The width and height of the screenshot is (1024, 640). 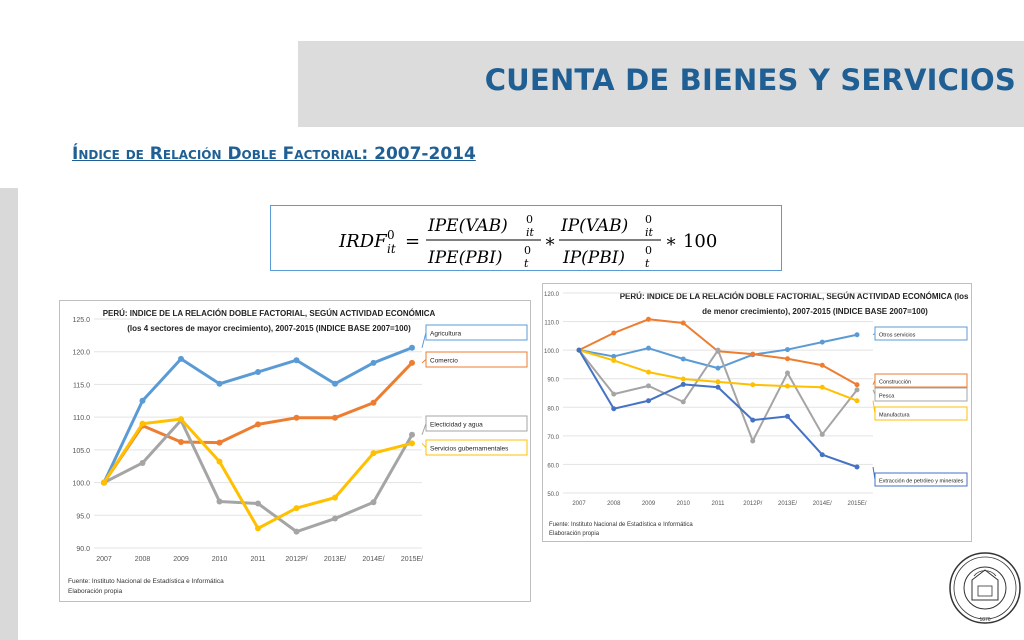 What do you see at coordinates (649, 504) in the screenshot?
I see `x-tick-label: 2009` at bounding box center [649, 504].